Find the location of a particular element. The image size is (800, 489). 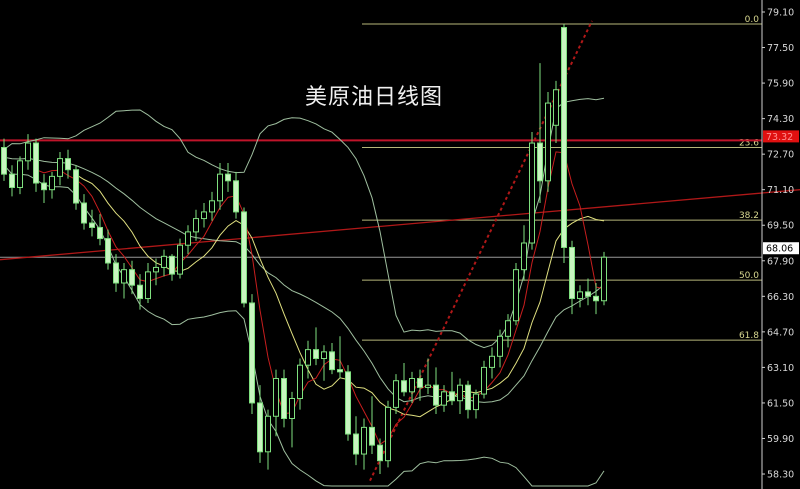

marked-price-label: 73.32 is located at coordinates (779, 137).